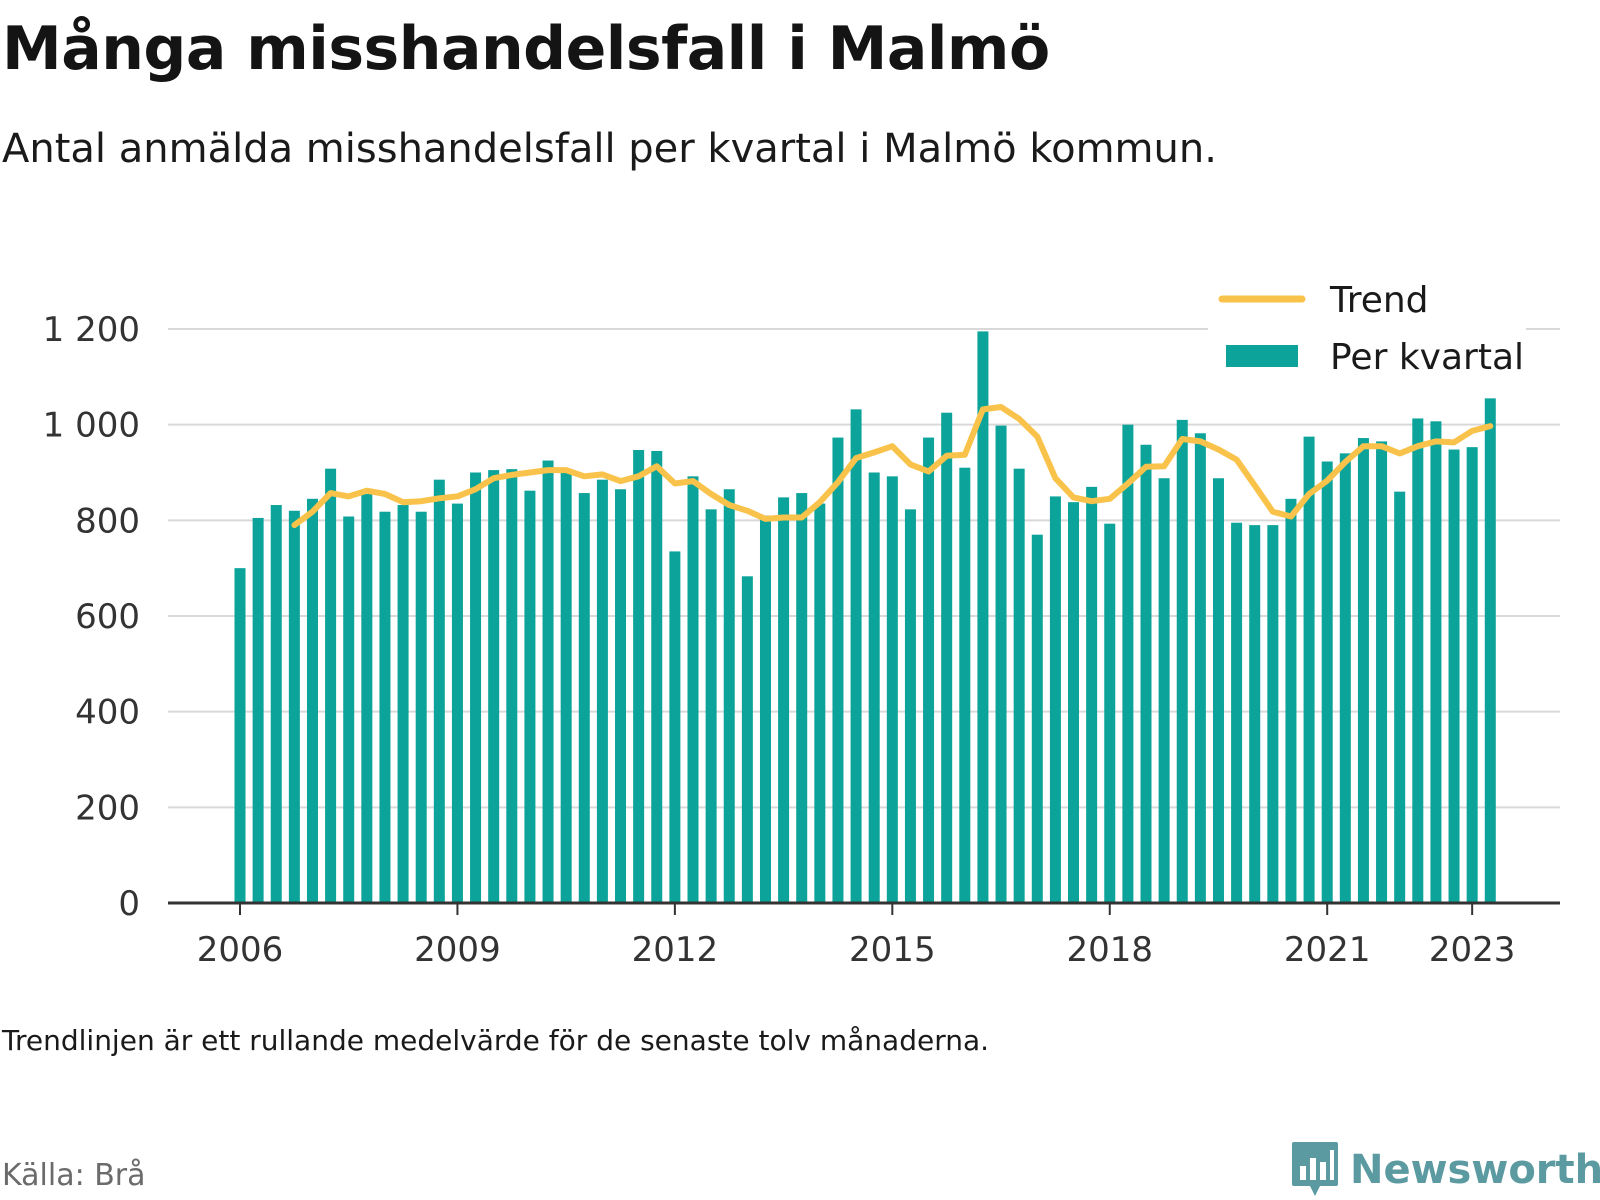 This screenshot has width=1600, height=1200. I want to click on x-tick-label: 2012, so click(675, 950).